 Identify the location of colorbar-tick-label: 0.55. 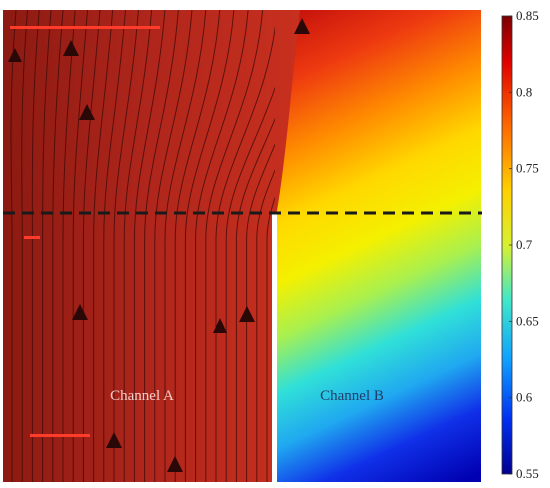
(527, 473).